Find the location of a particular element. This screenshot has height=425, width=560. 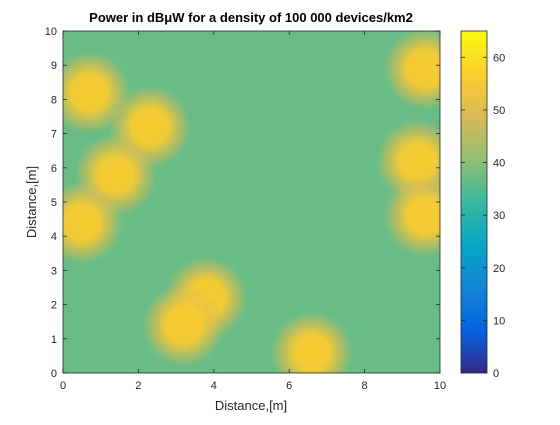

x-tick-label: 2 is located at coordinates (138, 386).